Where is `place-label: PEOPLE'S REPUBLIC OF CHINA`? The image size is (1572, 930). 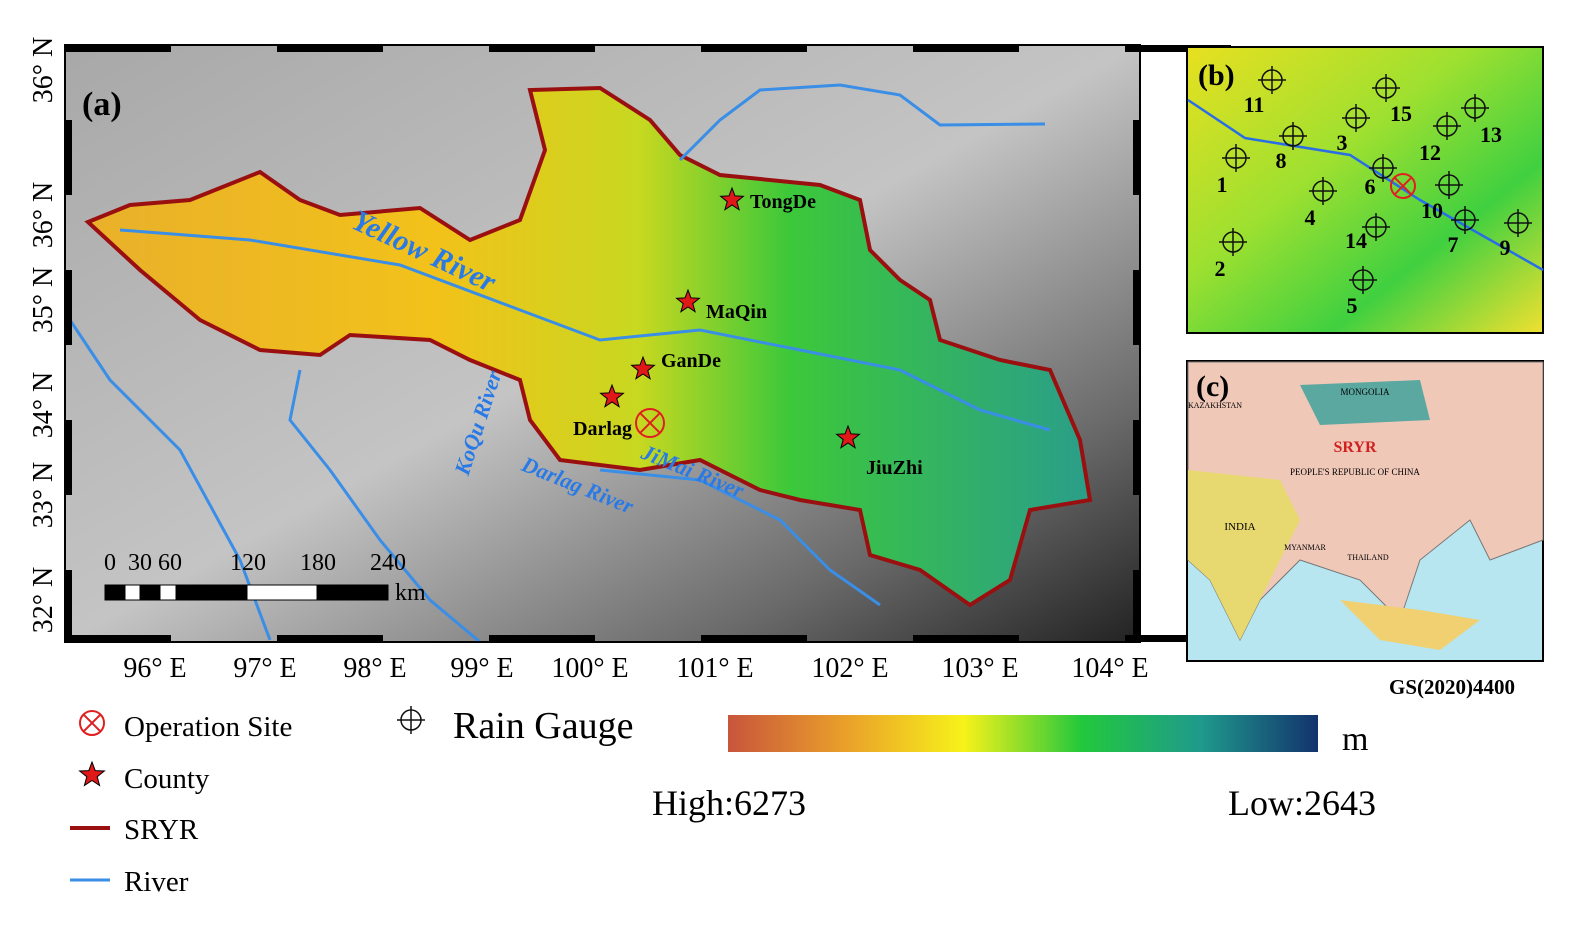
place-label: PEOPLE'S REPUBLIC OF CHINA is located at coordinates (1355, 472).